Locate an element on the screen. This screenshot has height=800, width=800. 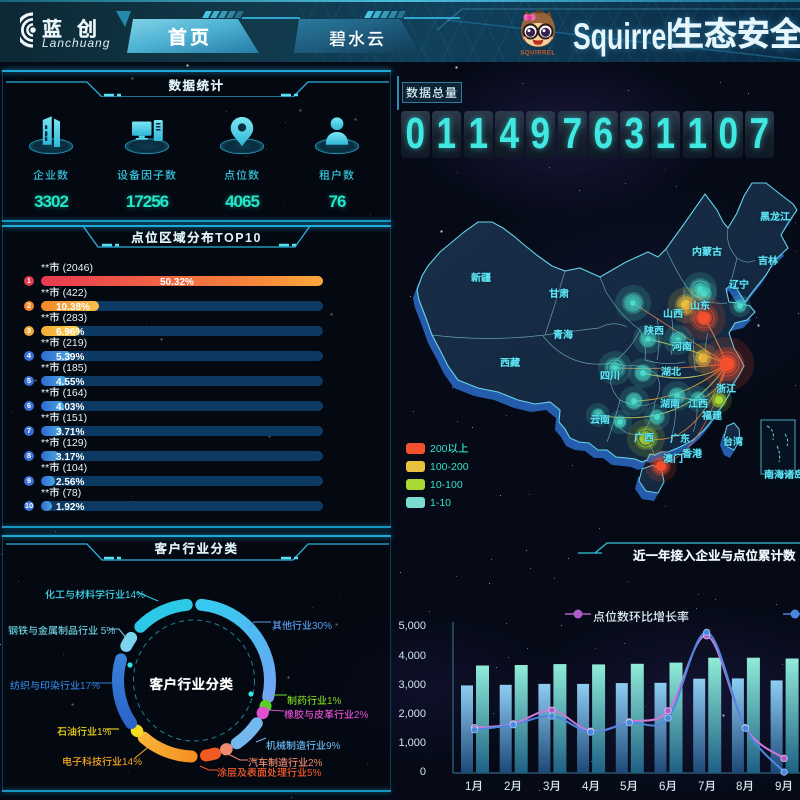
svg-text: SQUIRREL is located at coordinates (537, 53).